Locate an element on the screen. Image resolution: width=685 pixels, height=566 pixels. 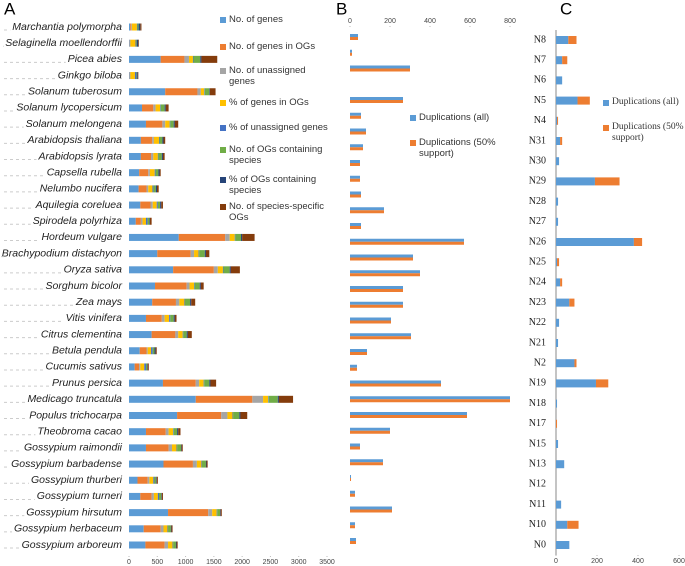
x-tick-label: 200 is located at coordinates (390, 21).